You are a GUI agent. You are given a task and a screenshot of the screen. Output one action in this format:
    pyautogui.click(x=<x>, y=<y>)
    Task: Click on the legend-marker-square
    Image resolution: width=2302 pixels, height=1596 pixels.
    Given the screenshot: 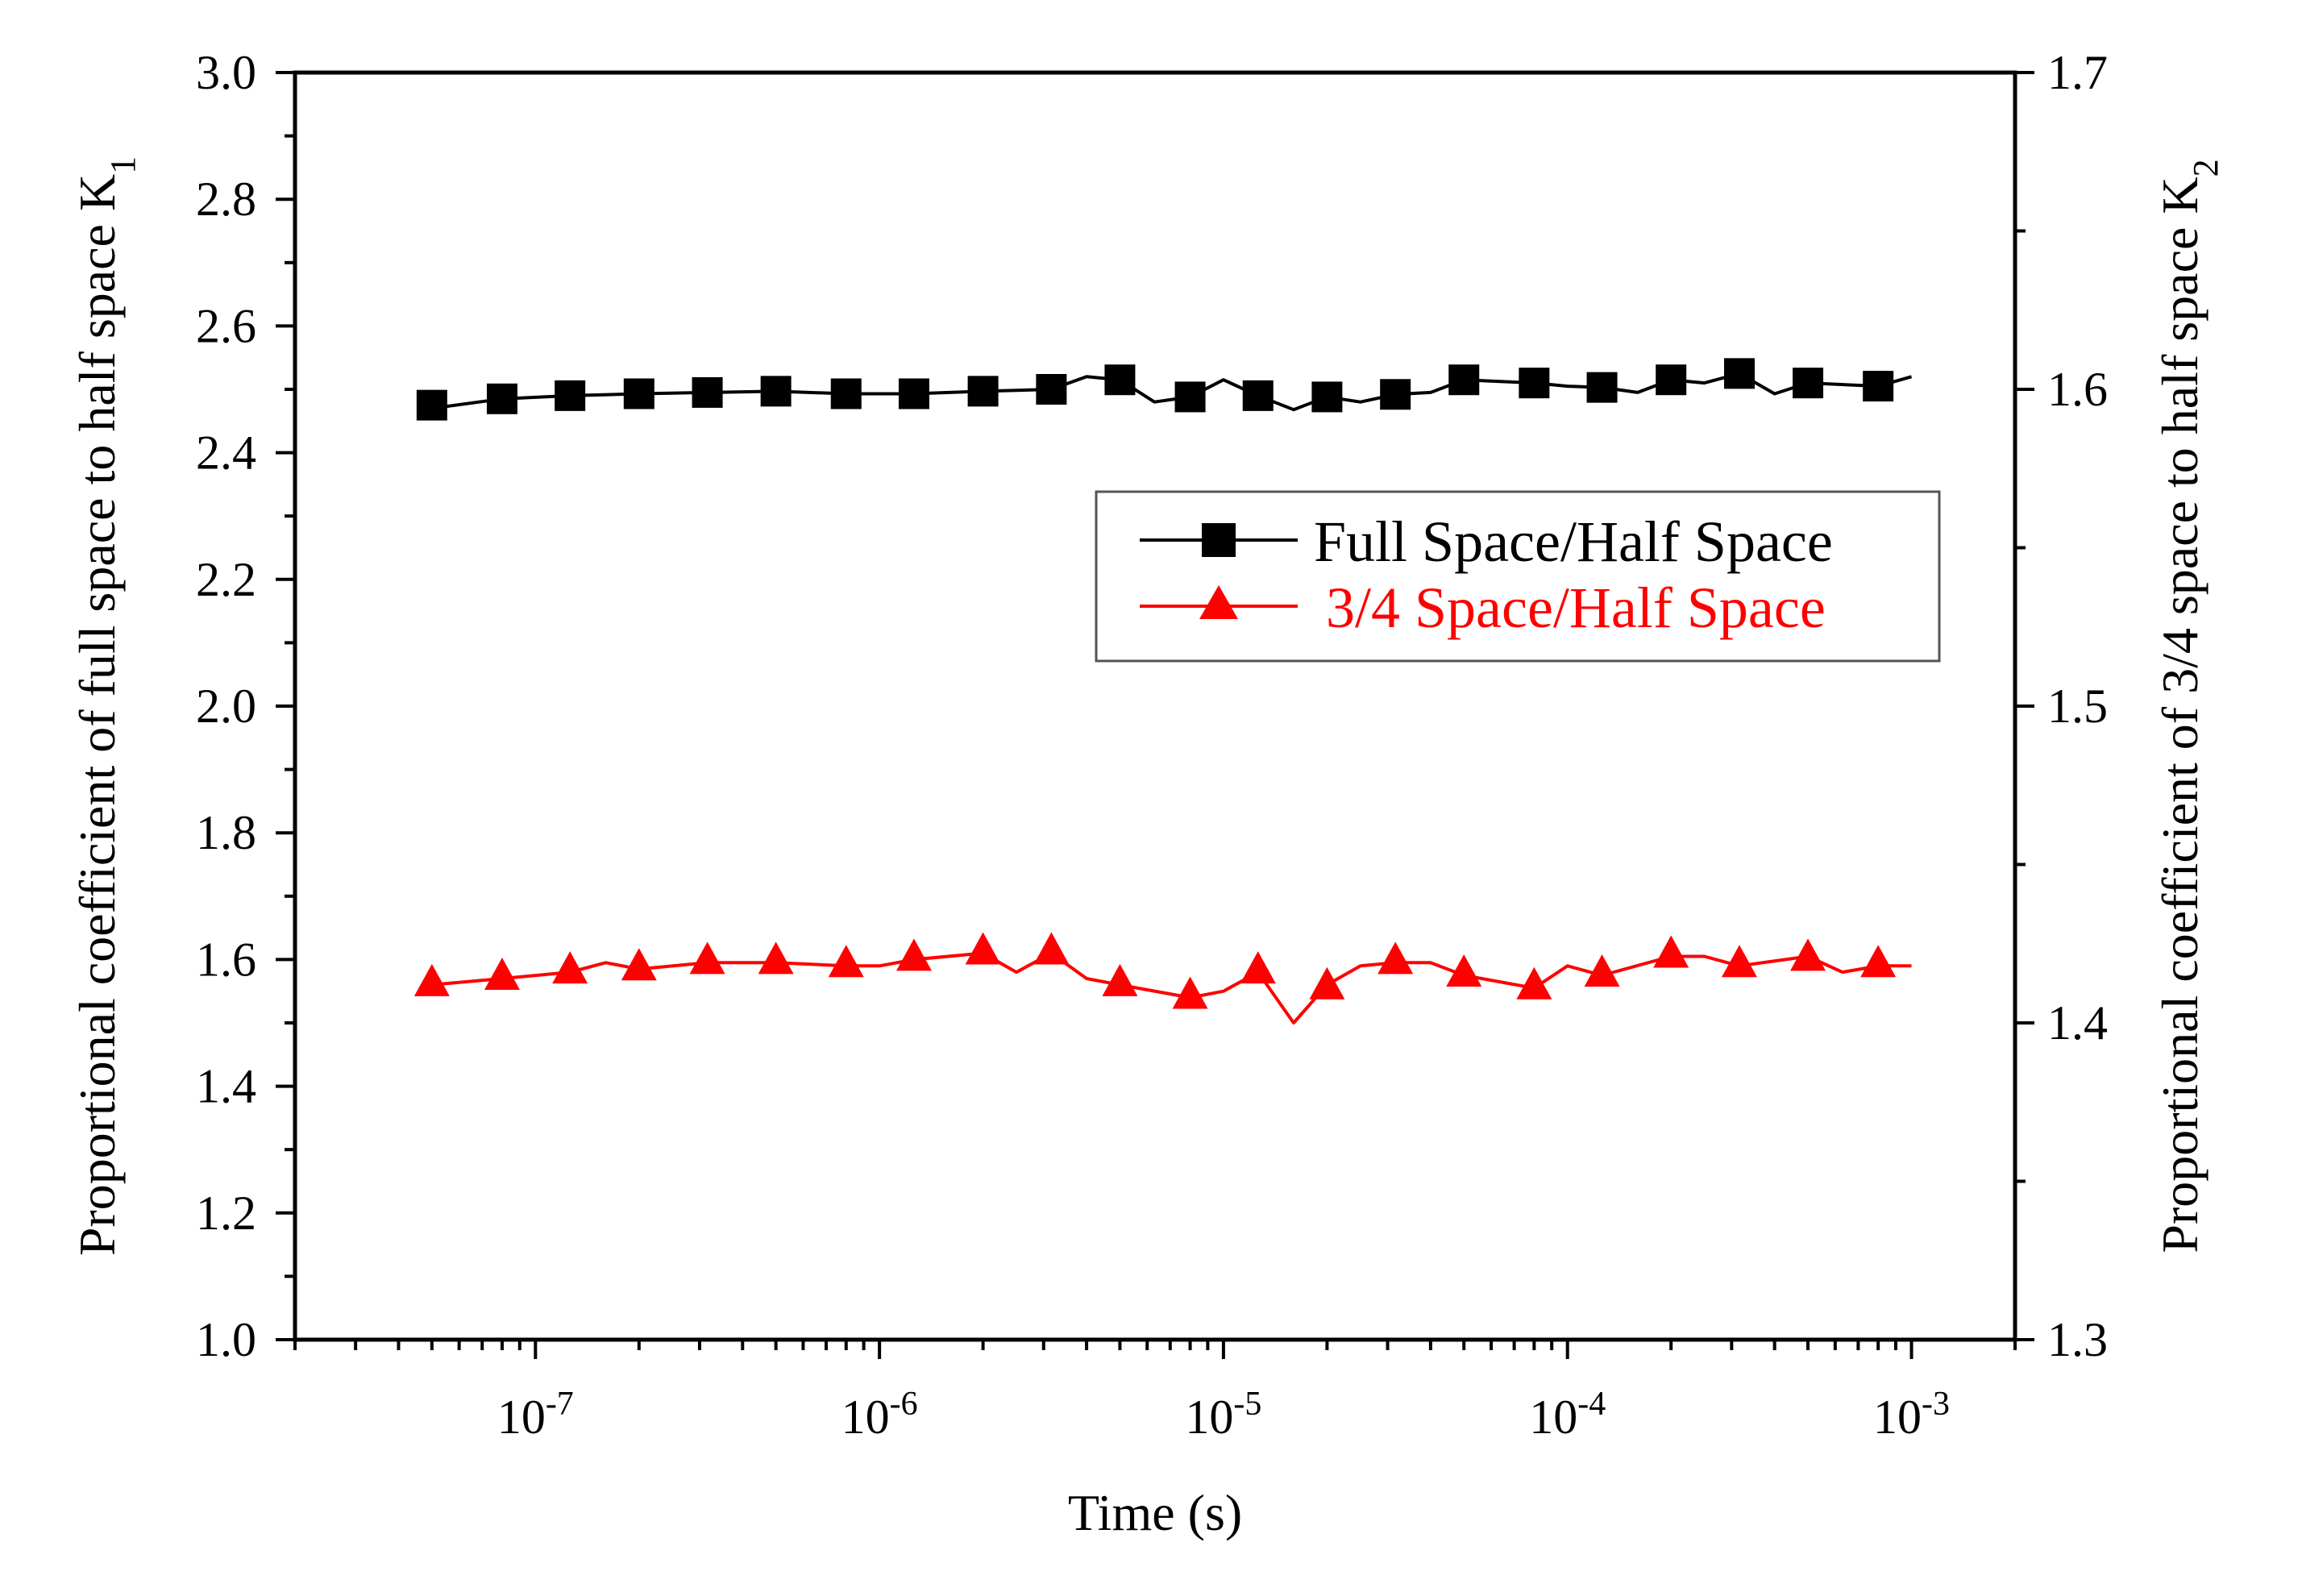 What is the action you would take?
    pyautogui.click(x=1219, y=540)
    